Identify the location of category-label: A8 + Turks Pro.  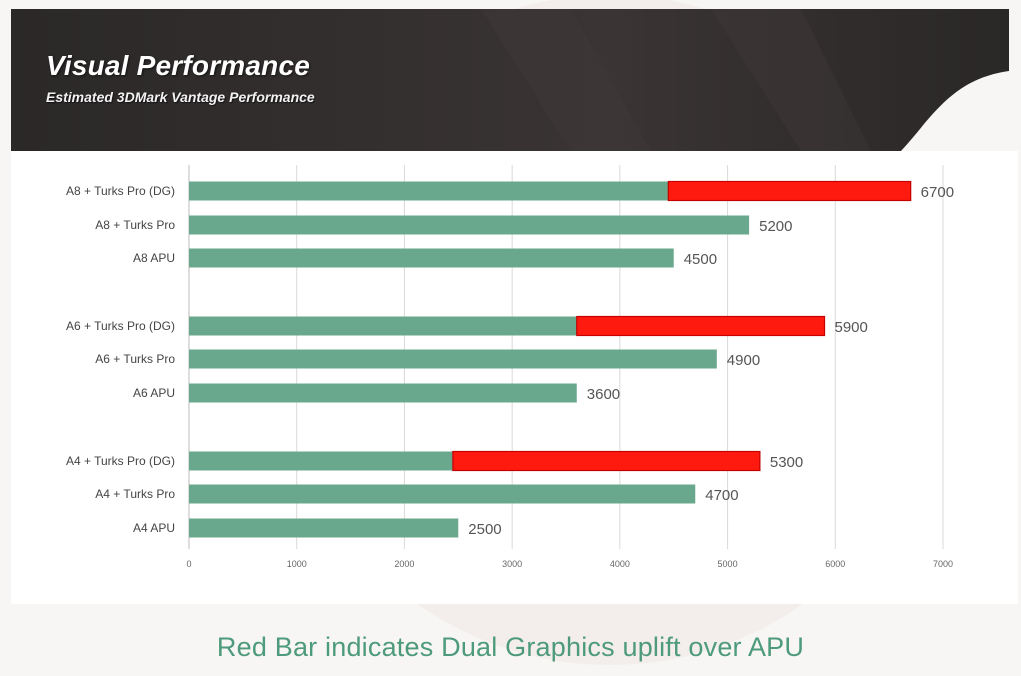
(135, 225).